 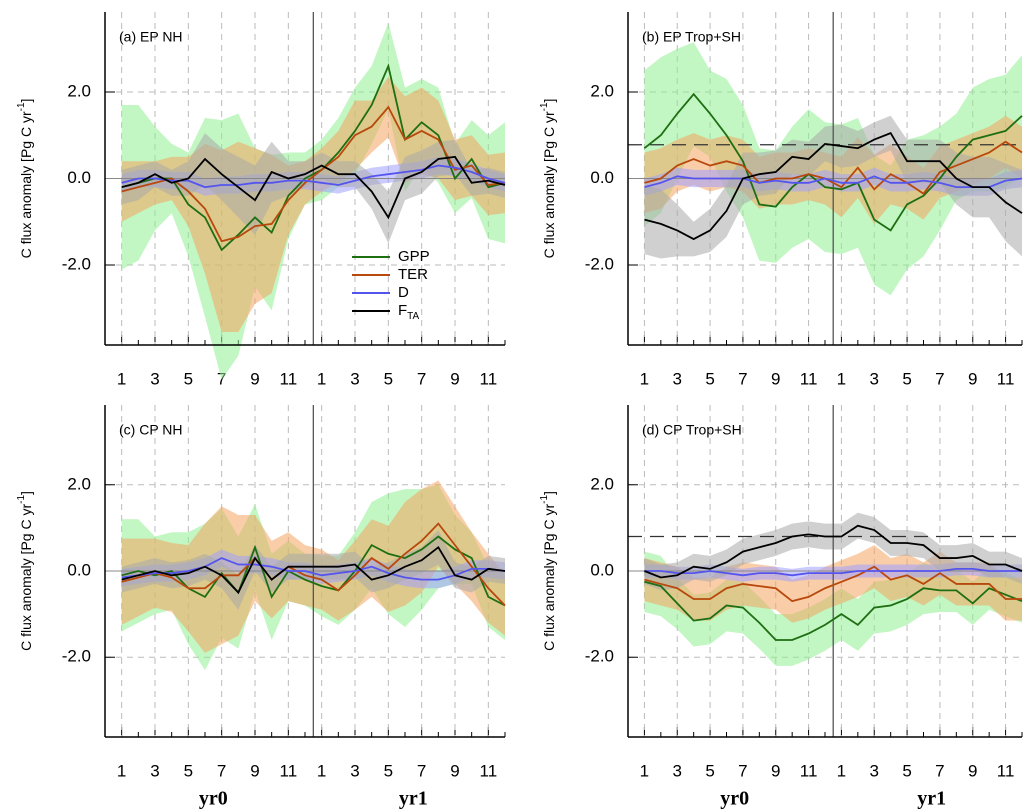 What do you see at coordinates (151, 37) in the screenshot?
I see `panel-title: (a) EP NH` at bounding box center [151, 37].